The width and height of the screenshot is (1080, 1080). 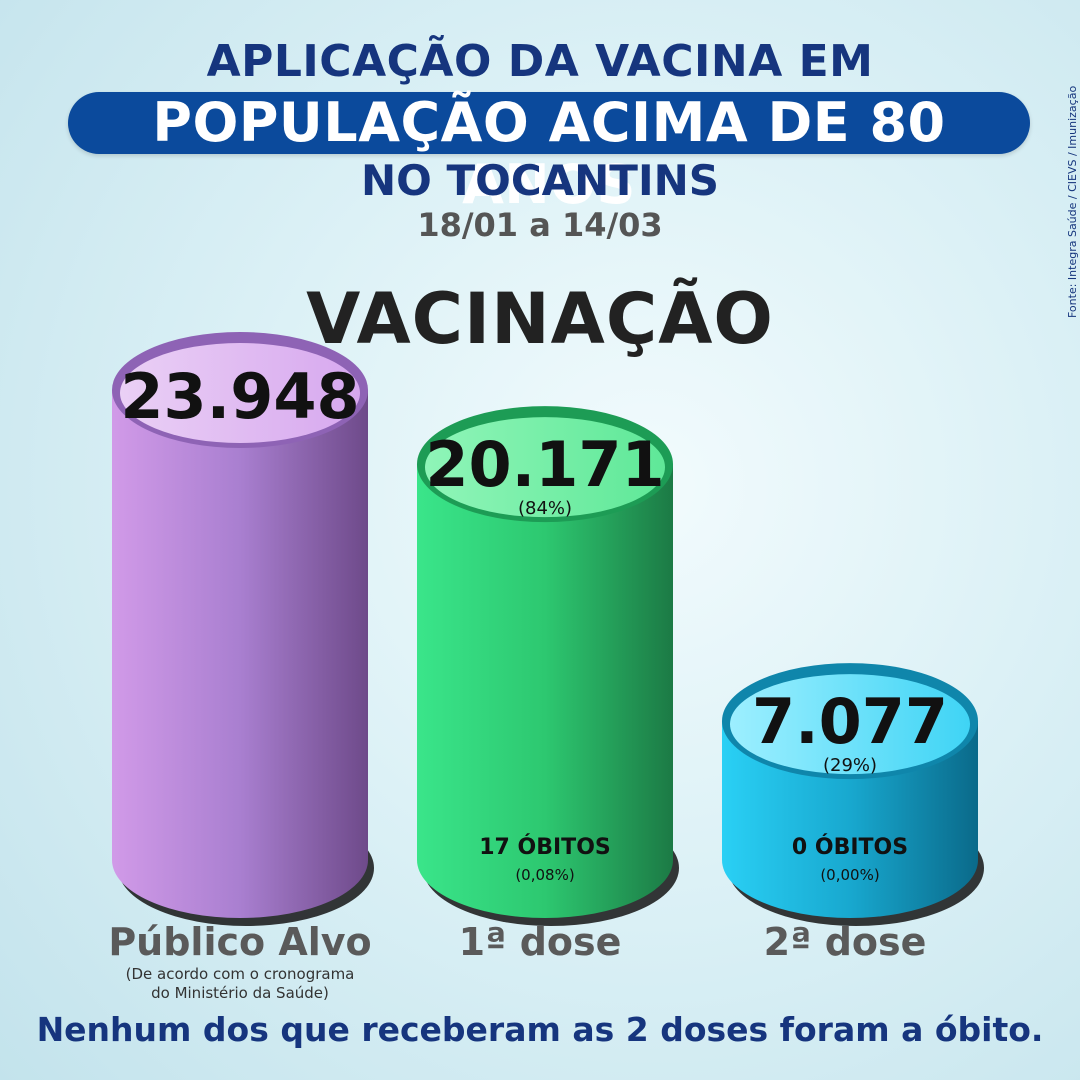 What do you see at coordinates (540, 942) in the screenshot?
I see `category-label-1a-dose: 1ª dose` at bounding box center [540, 942].